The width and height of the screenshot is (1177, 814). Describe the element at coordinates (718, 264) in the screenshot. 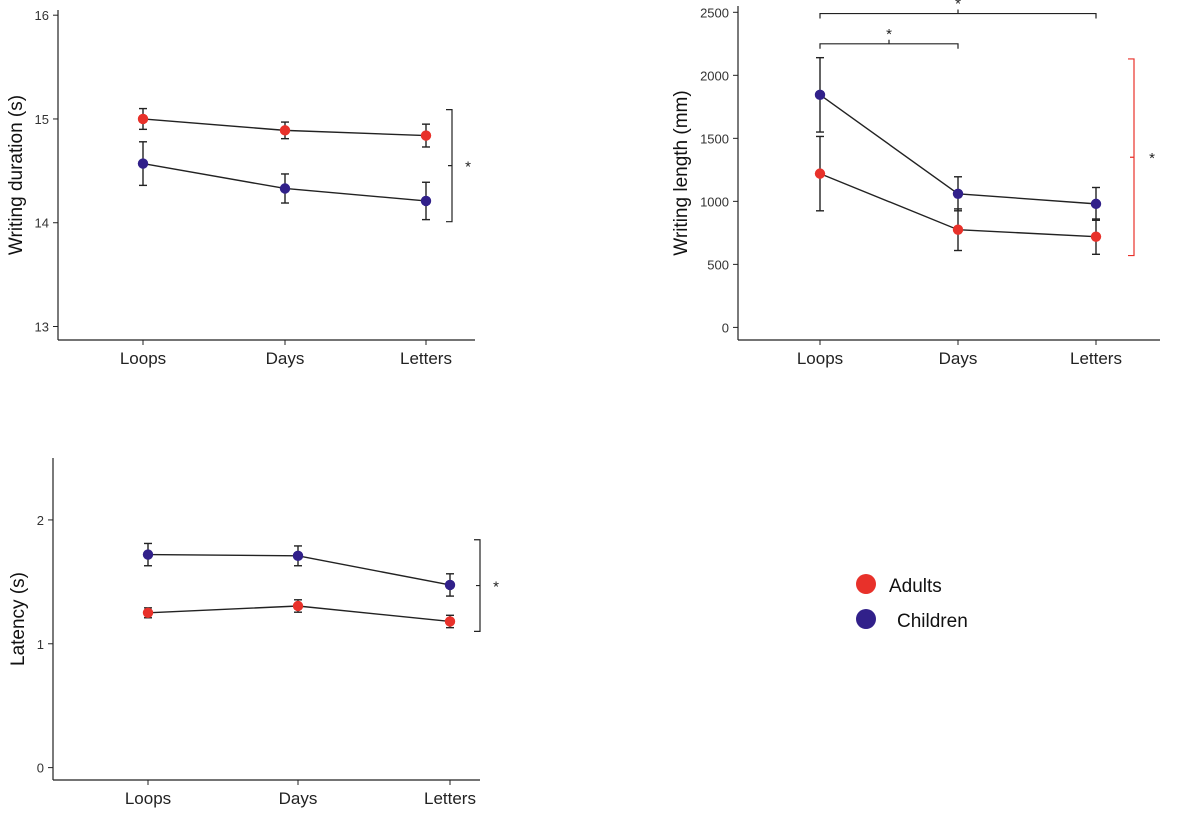

I see `y-tick-label: 500` at that location.